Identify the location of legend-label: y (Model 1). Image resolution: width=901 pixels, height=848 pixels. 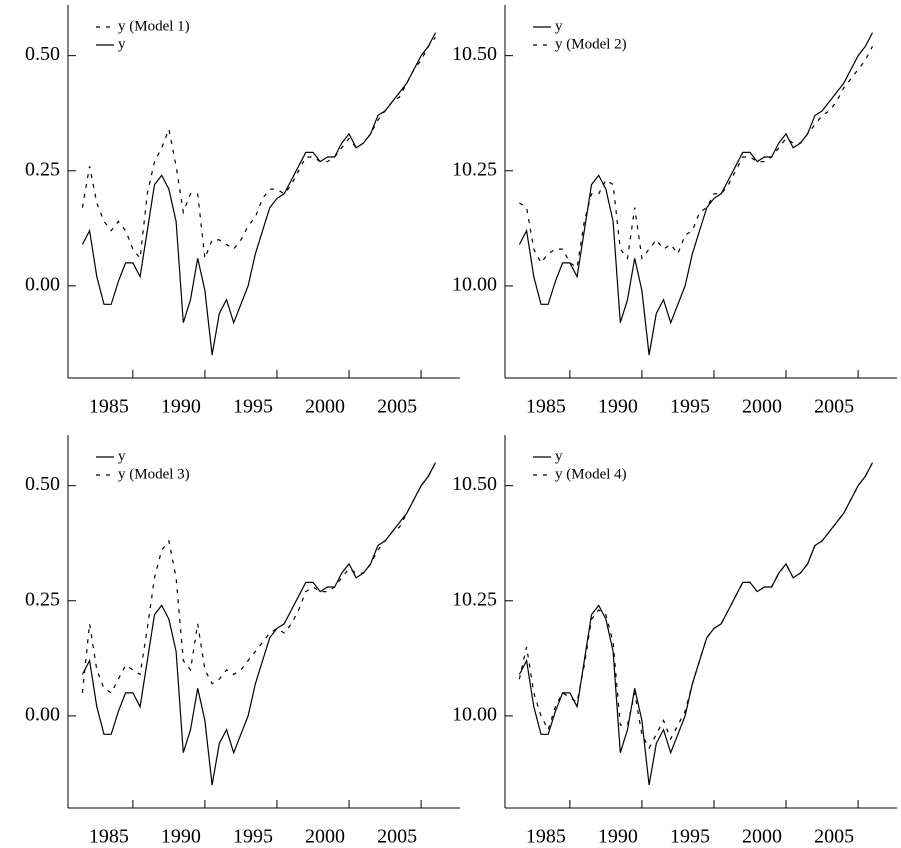
(154, 26).